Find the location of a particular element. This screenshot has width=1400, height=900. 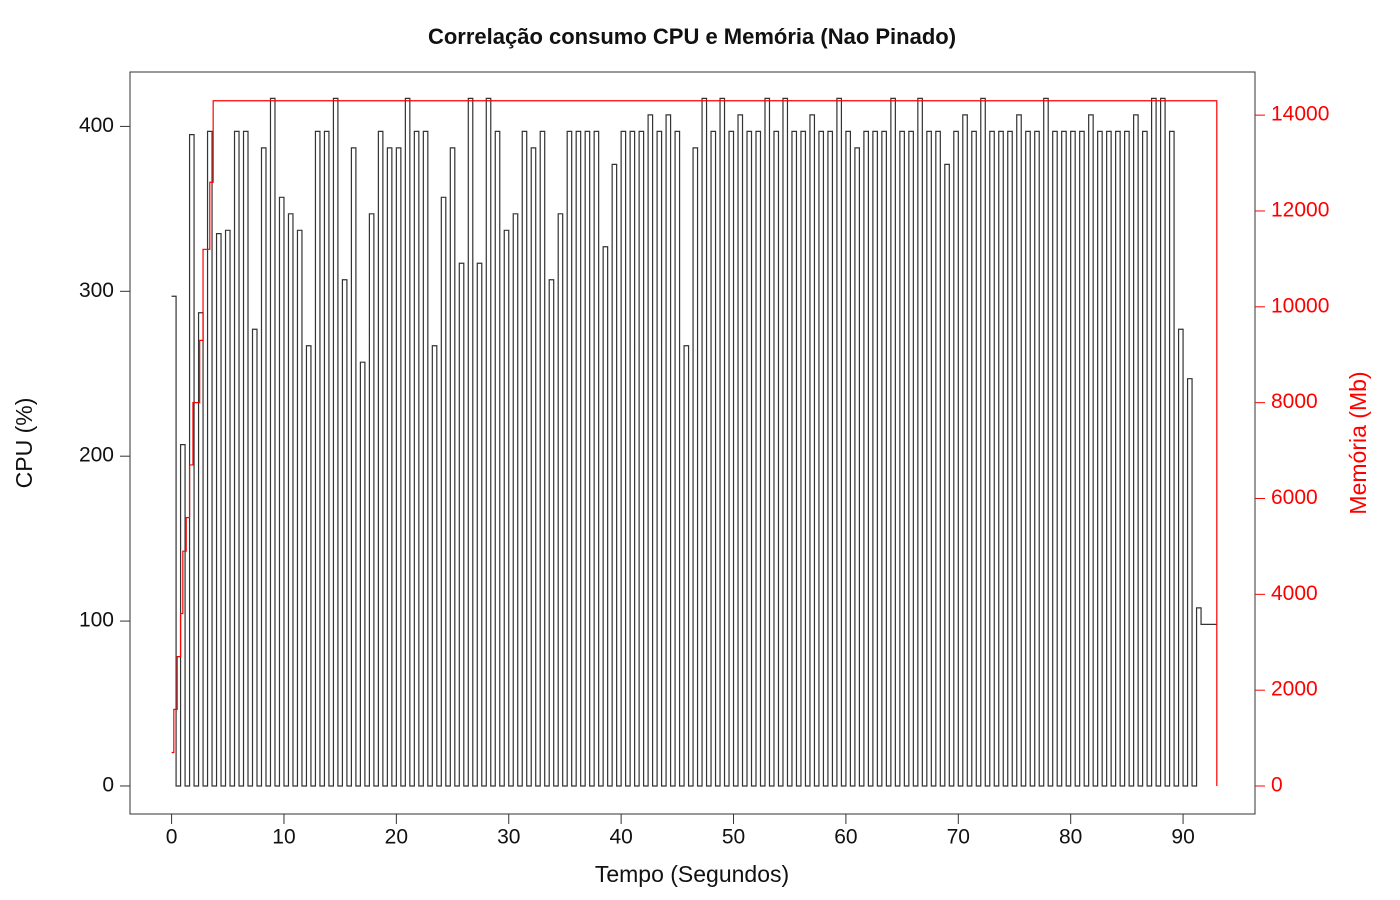

y2-tick-label: 10000 is located at coordinates (1300, 305).